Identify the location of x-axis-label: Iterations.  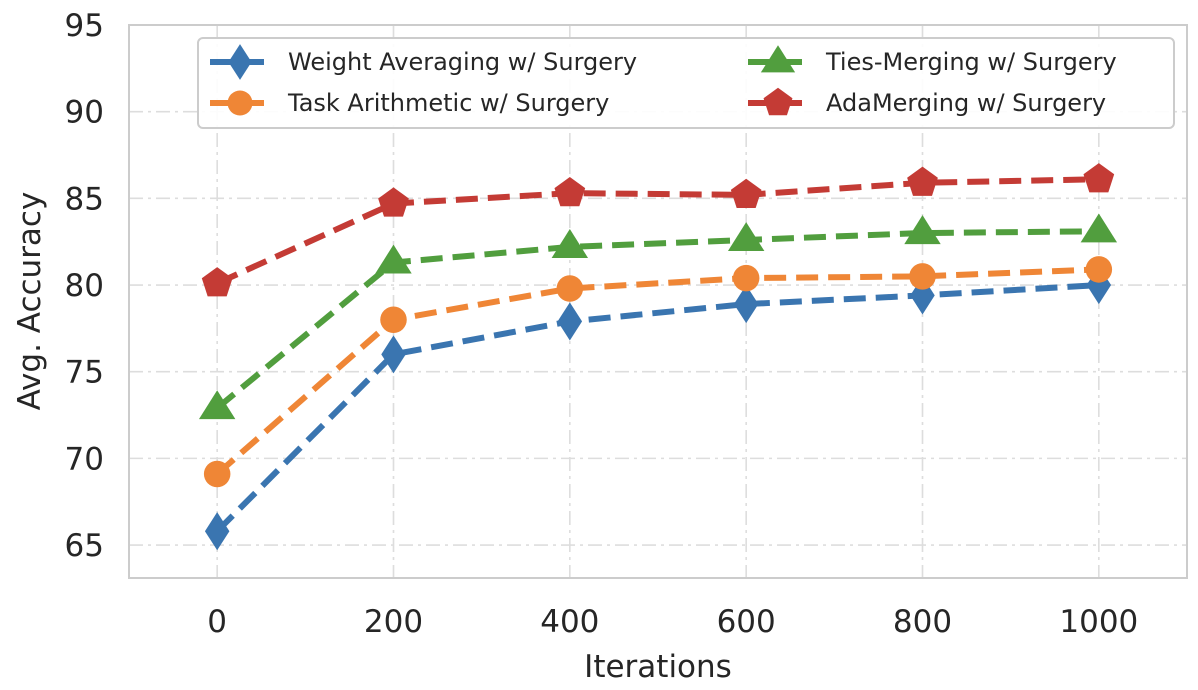
(658, 667).